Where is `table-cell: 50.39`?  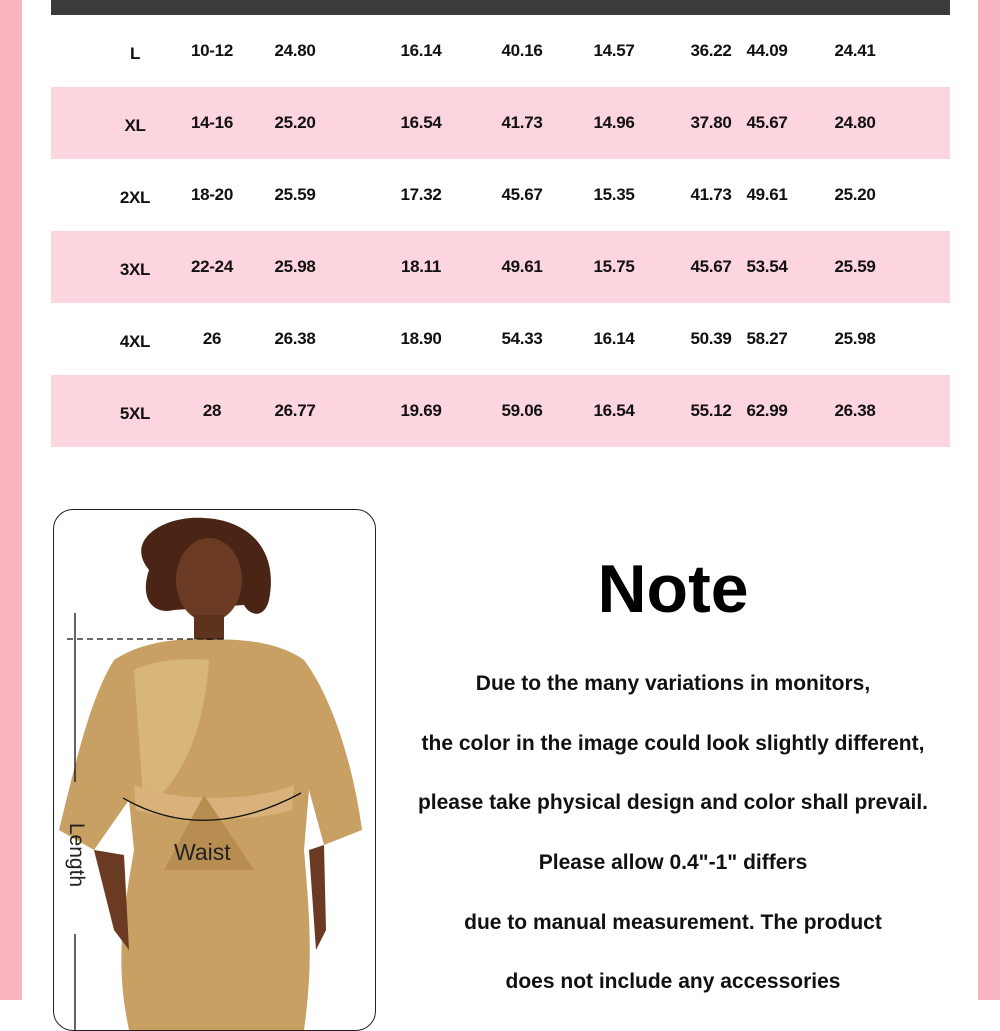
table-cell: 50.39 is located at coordinates (711, 338).